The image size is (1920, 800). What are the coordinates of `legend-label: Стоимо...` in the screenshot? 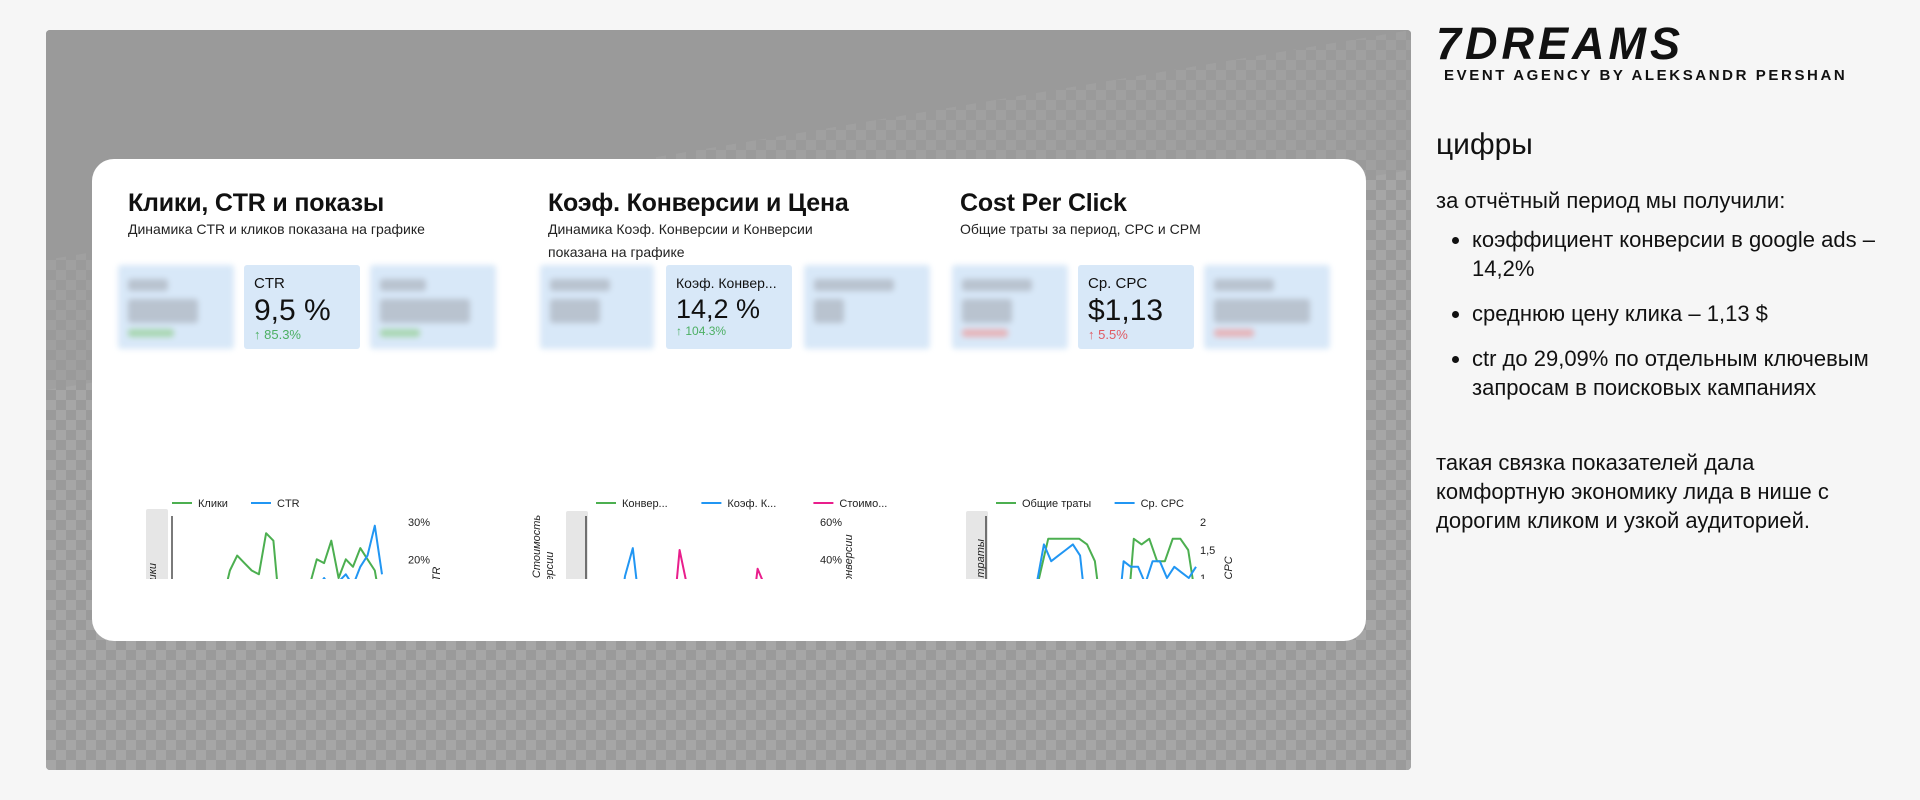 It's located at (863, 504).